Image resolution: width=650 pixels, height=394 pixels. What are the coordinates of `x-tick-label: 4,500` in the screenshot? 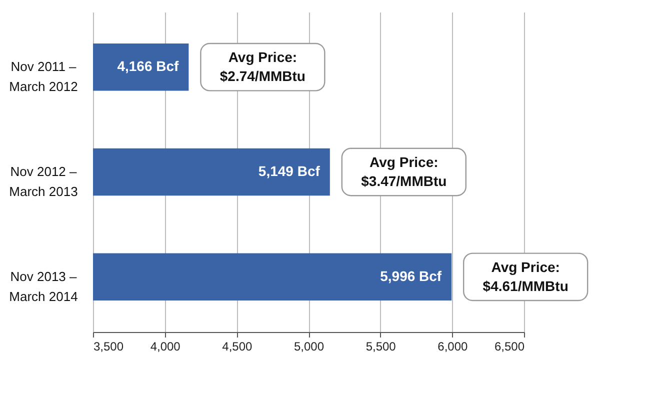 It's located at (237, 347).